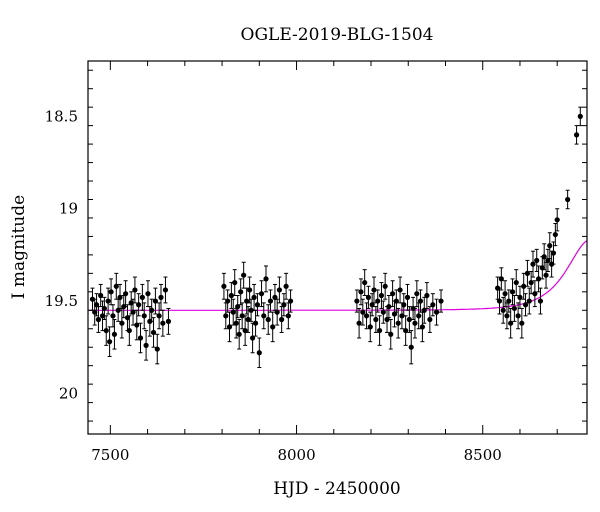  What do you see at coordinates (68, 393) in the screenshot?
I see `y-tick-label: 20` at bounding box center [68, 393].